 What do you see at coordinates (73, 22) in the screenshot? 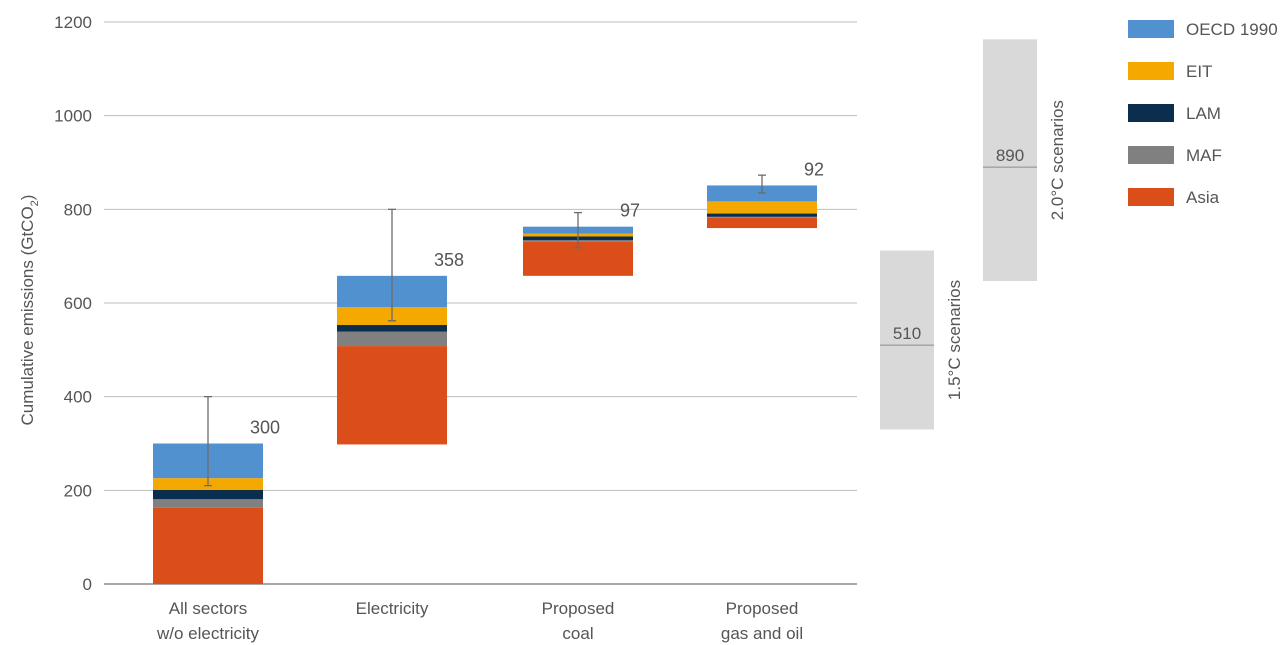
I see `y-tick-label: 1200` at bounding box center [73, 22].